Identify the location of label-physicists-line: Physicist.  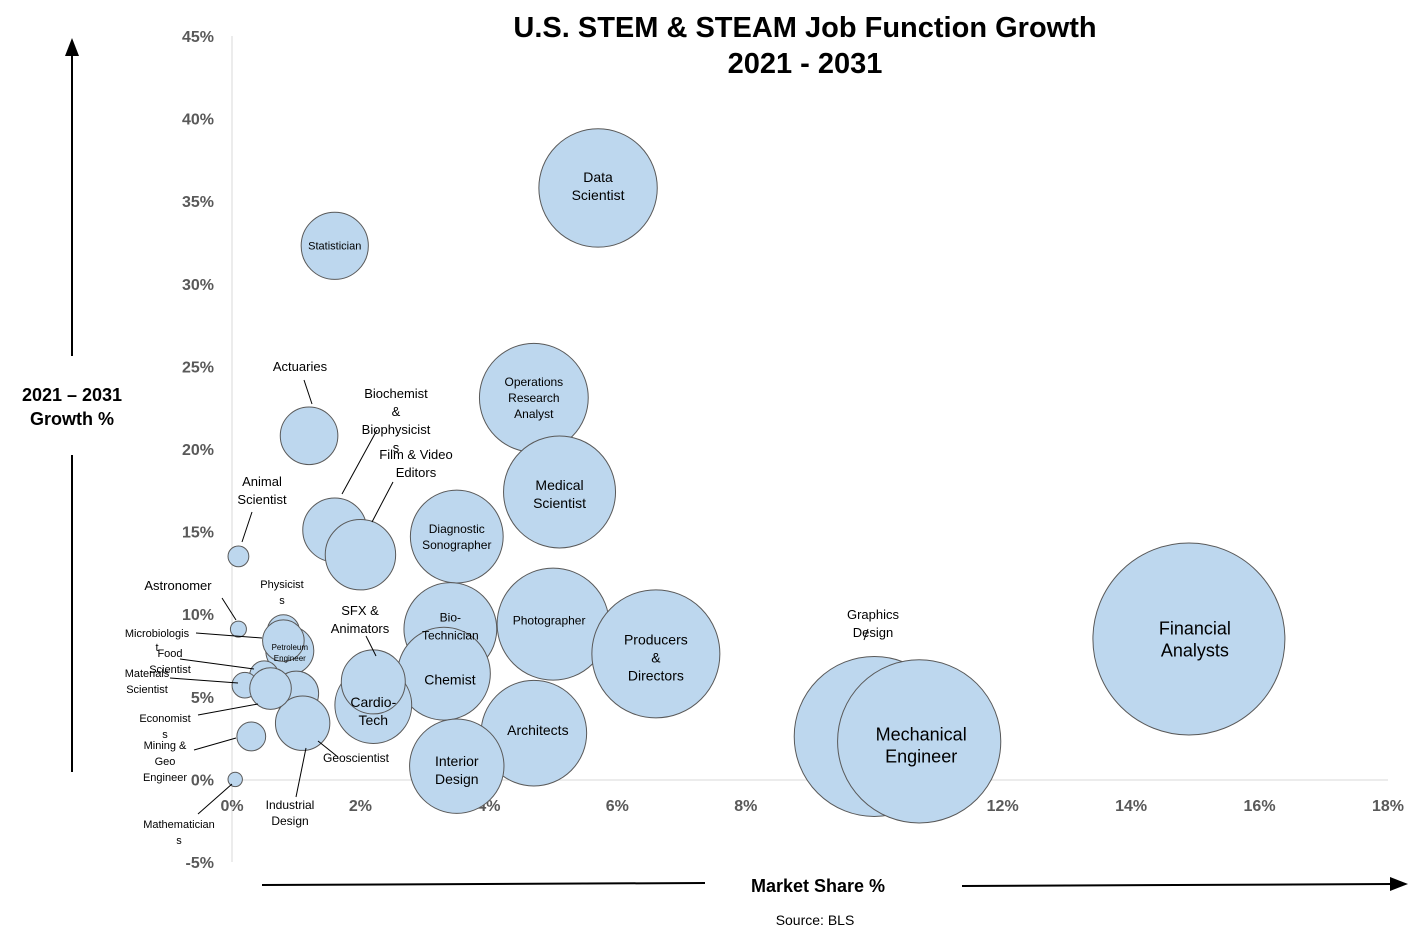
(281, 585).